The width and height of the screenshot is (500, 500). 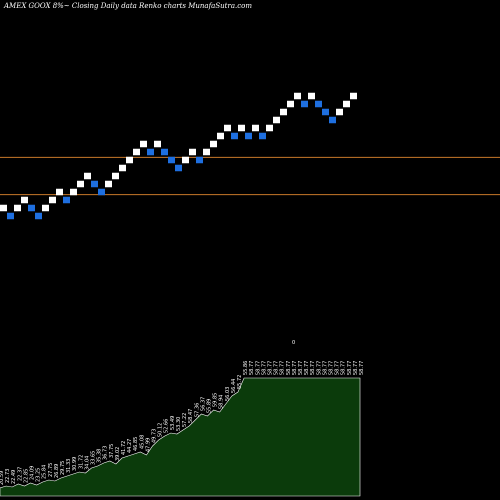 I want to click on volume-label: 39.02, so click(x=118, y=454).